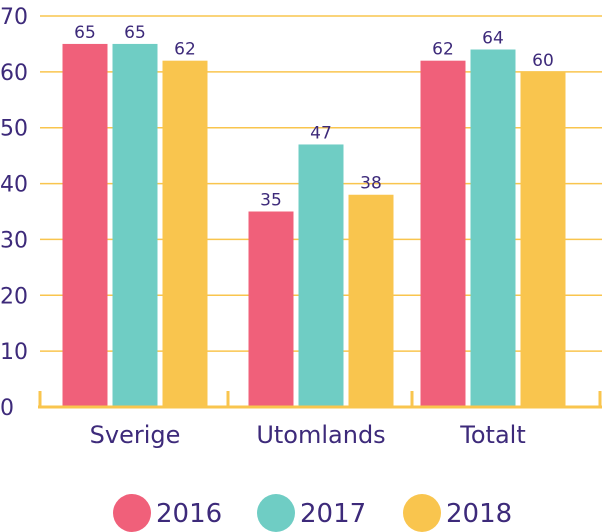 The height and width of the screenshot is (532, 603). I want to click on y-tick-label-70: 70, so click(14, 17).